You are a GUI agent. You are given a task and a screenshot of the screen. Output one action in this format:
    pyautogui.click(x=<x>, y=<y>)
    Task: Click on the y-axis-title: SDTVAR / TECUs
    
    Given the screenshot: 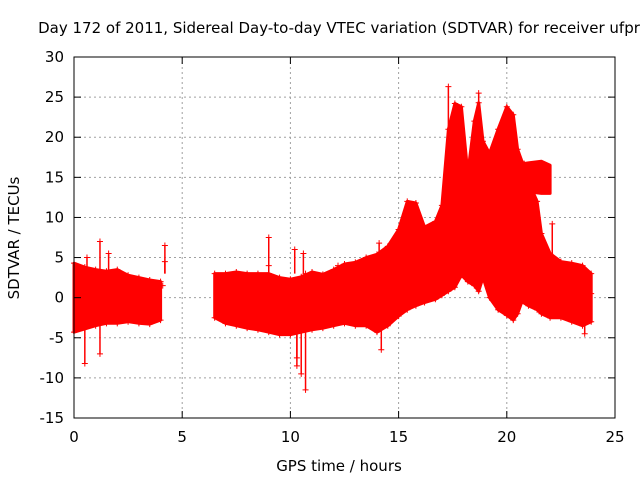 What is the action you would take?
    pyautogui.click(x=14, y=237)
    